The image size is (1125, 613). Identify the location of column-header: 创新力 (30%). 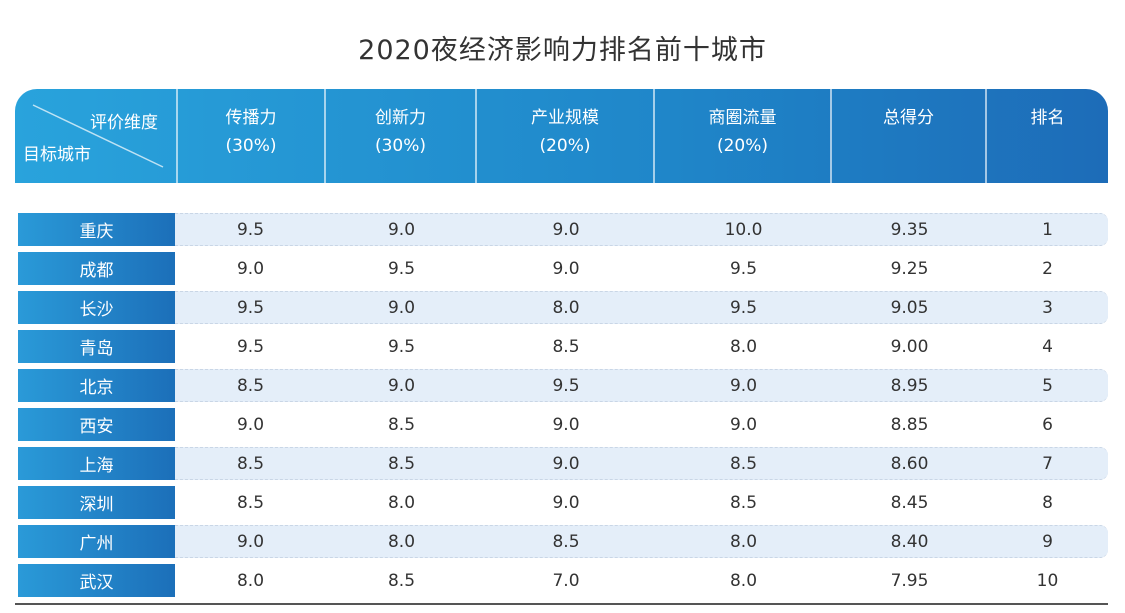
(401, 136).